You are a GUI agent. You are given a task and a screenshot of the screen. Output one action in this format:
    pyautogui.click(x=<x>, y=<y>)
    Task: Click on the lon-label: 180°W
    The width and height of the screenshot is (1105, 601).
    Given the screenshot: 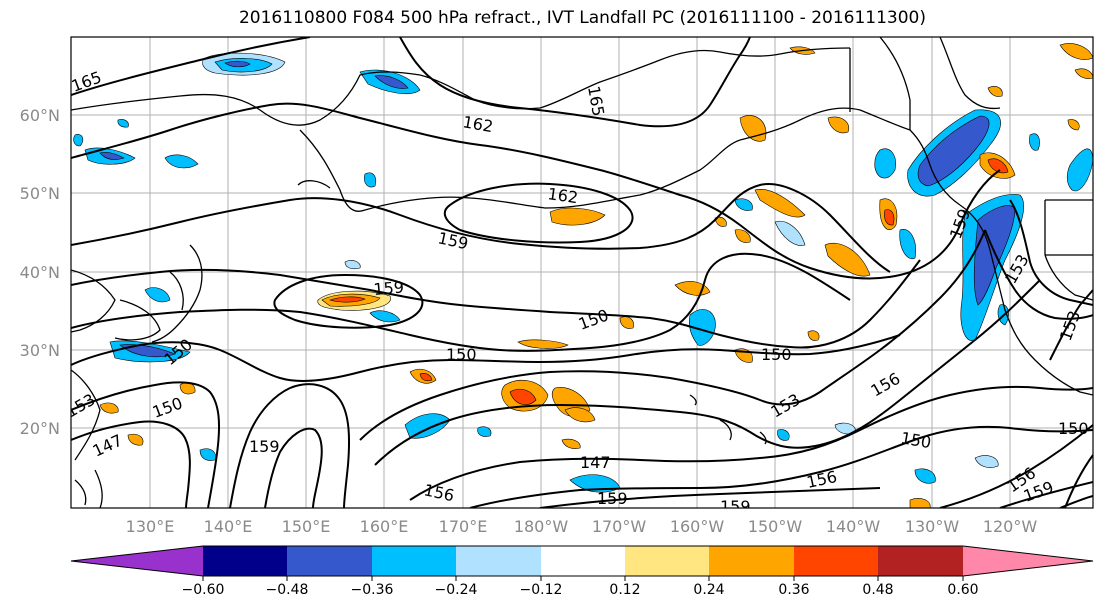 What is the action you would take?
    pyautogui.click(x=541, y=526)
    